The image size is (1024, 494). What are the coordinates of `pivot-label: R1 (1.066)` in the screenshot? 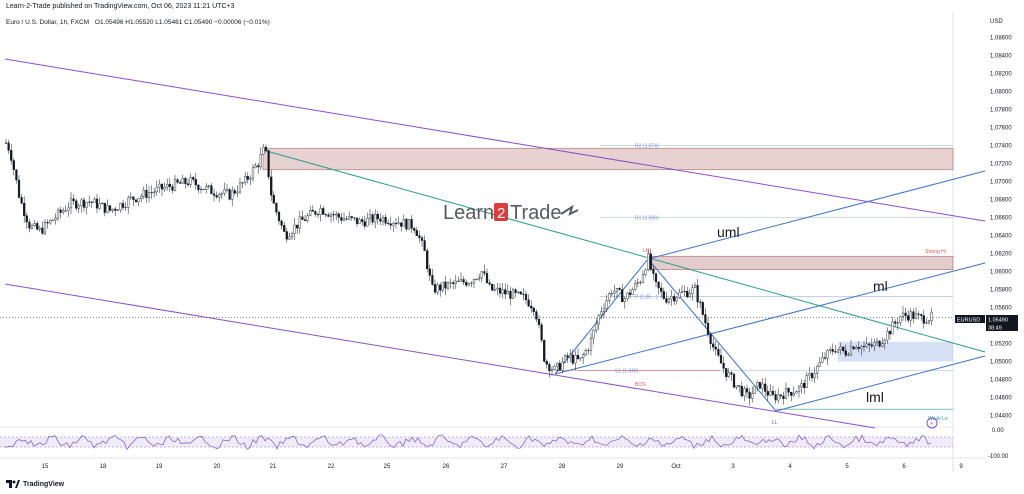 It's located at (647, 219).